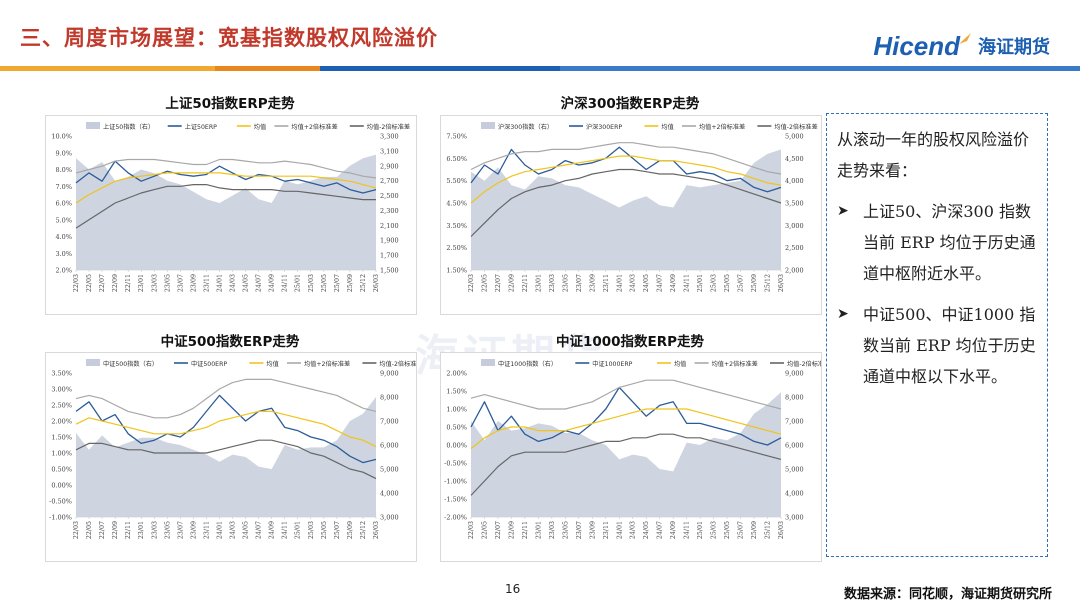  What do you see at coordinates (141, 530) in the screenshot?
I see `x-tick-label: 23/01` at bounding box center [141, 530].